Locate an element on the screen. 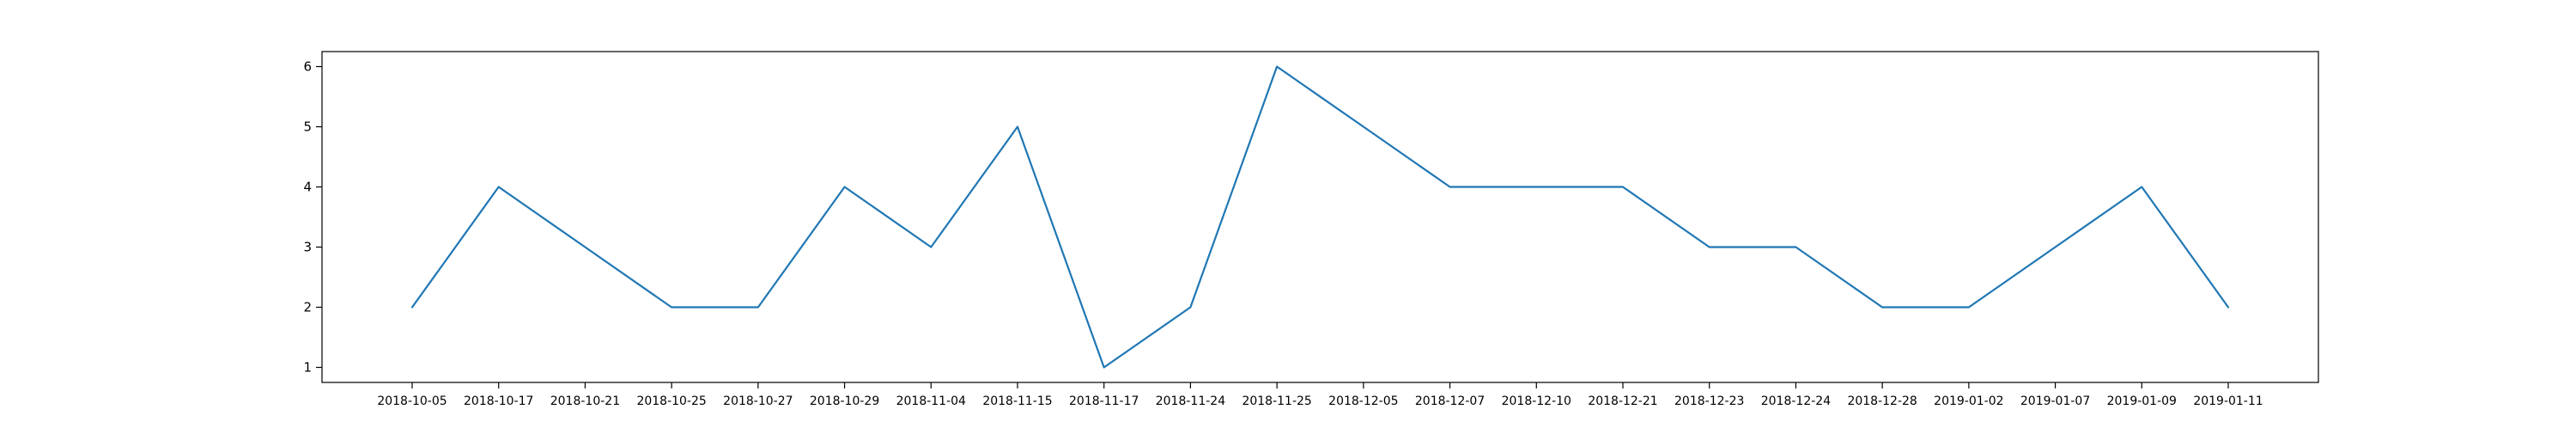 This screenshot has height=434, width=2576. y-tick-label: 3 is located at coordinates (307, 247).